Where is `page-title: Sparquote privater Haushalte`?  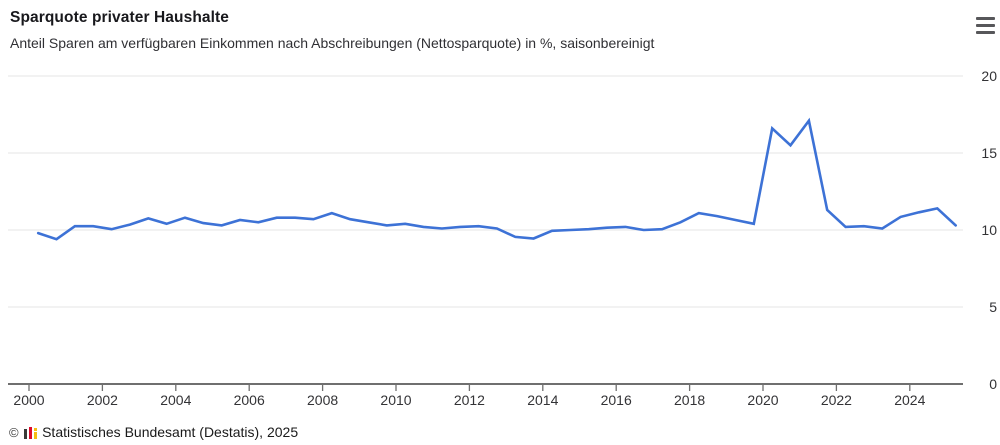 page-title: Sparquote privater Haushalte is located at coordinates (119, 17).